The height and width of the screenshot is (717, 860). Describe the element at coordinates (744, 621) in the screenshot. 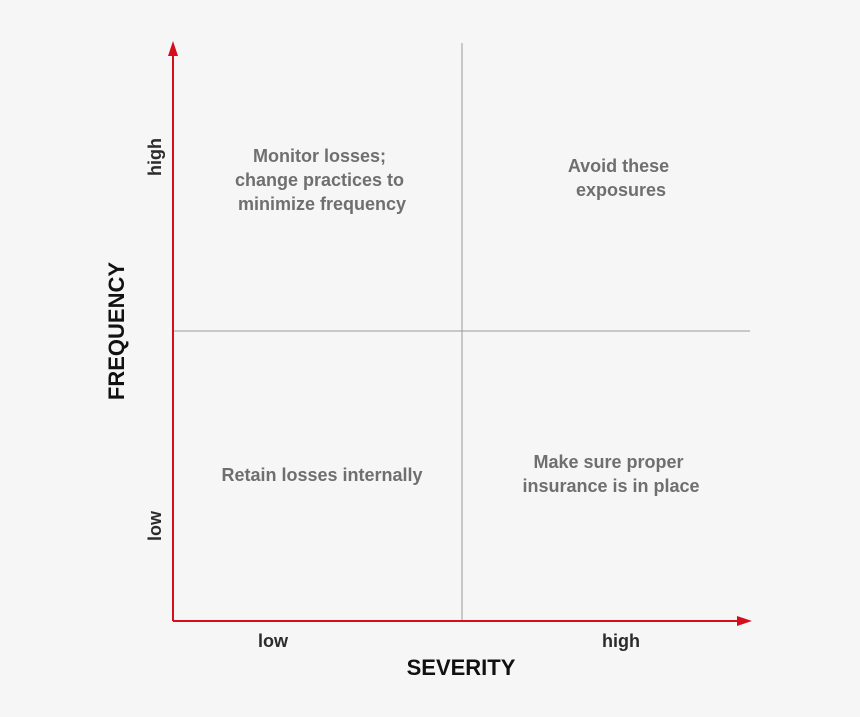

I see `x-axis-arrowhead` at that location.